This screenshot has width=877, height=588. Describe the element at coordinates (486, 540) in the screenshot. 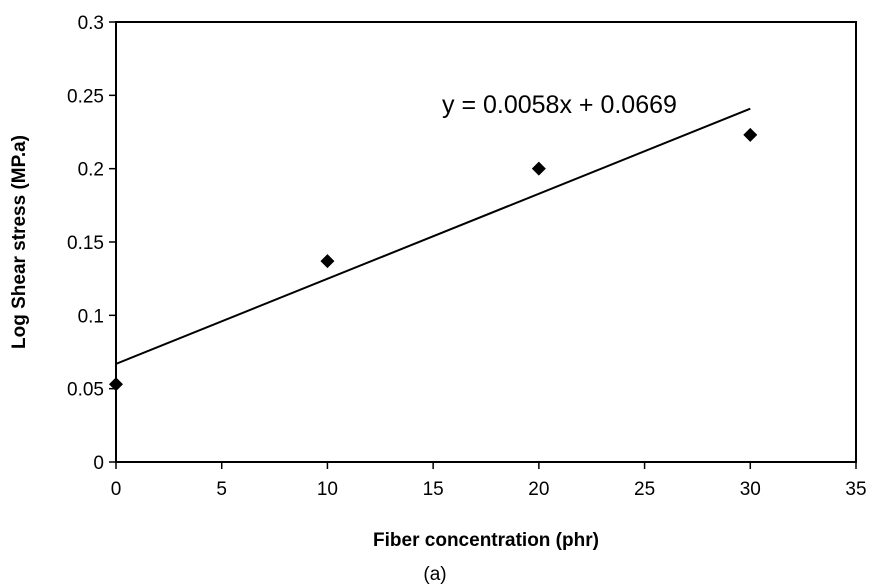

I see `x-axis-title: Fiber concentration (phr)` at that location.